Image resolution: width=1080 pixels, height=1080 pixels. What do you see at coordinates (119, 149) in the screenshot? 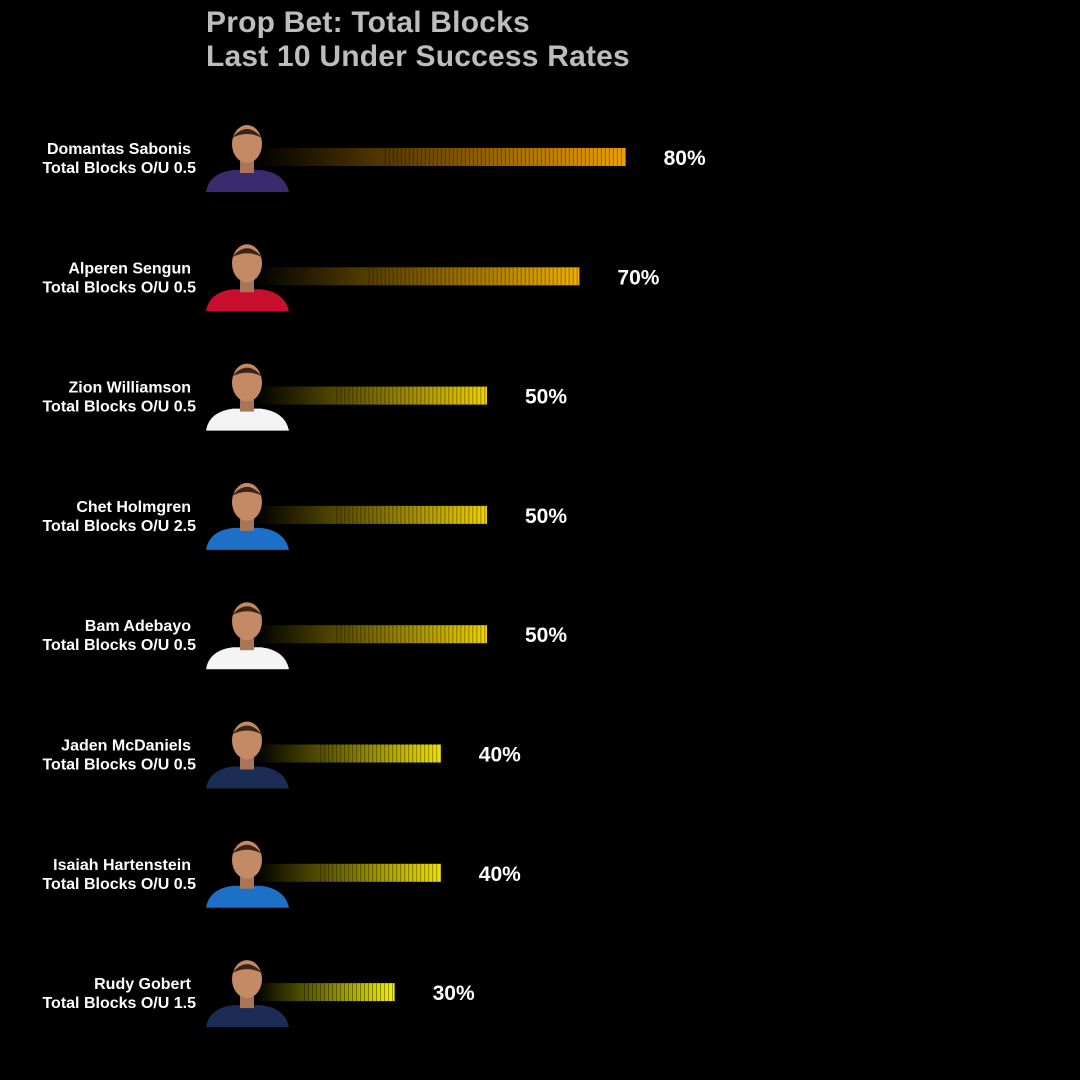
I see `player-name-label: Domantas Sabonis` at bounding box center [119, 149].